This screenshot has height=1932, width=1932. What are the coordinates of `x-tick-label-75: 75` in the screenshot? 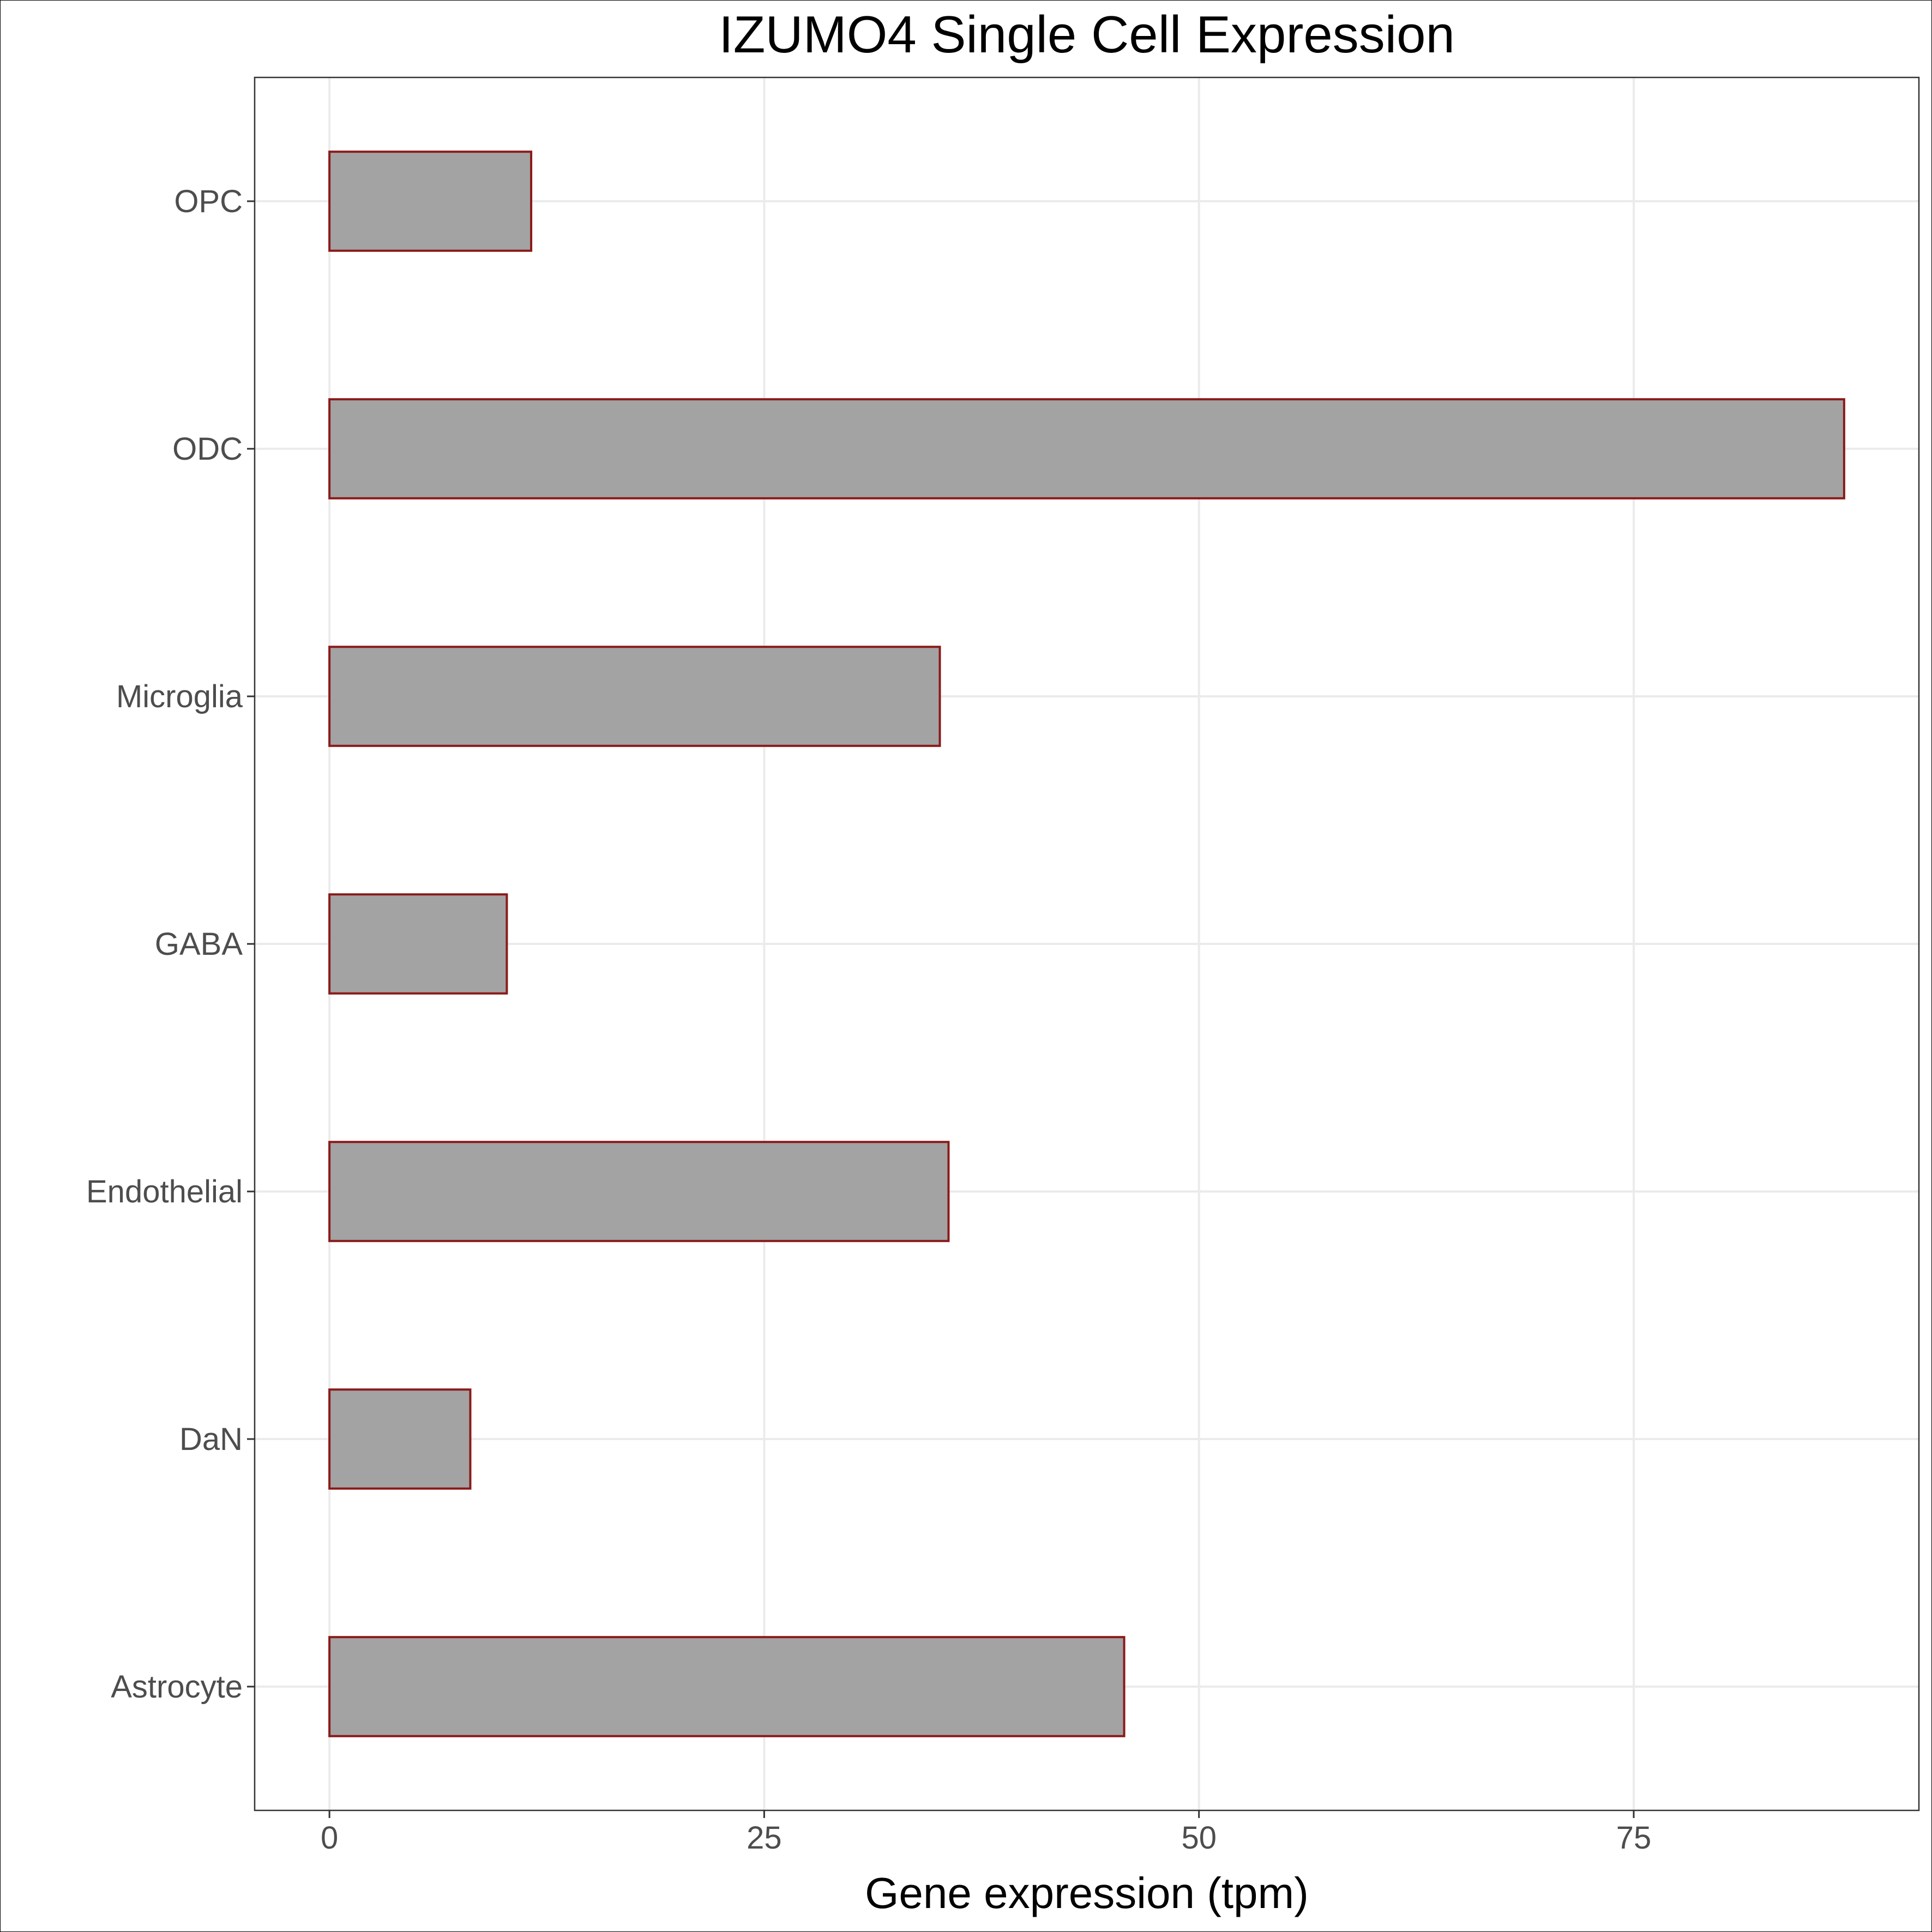 It's located at (1634, 1838).